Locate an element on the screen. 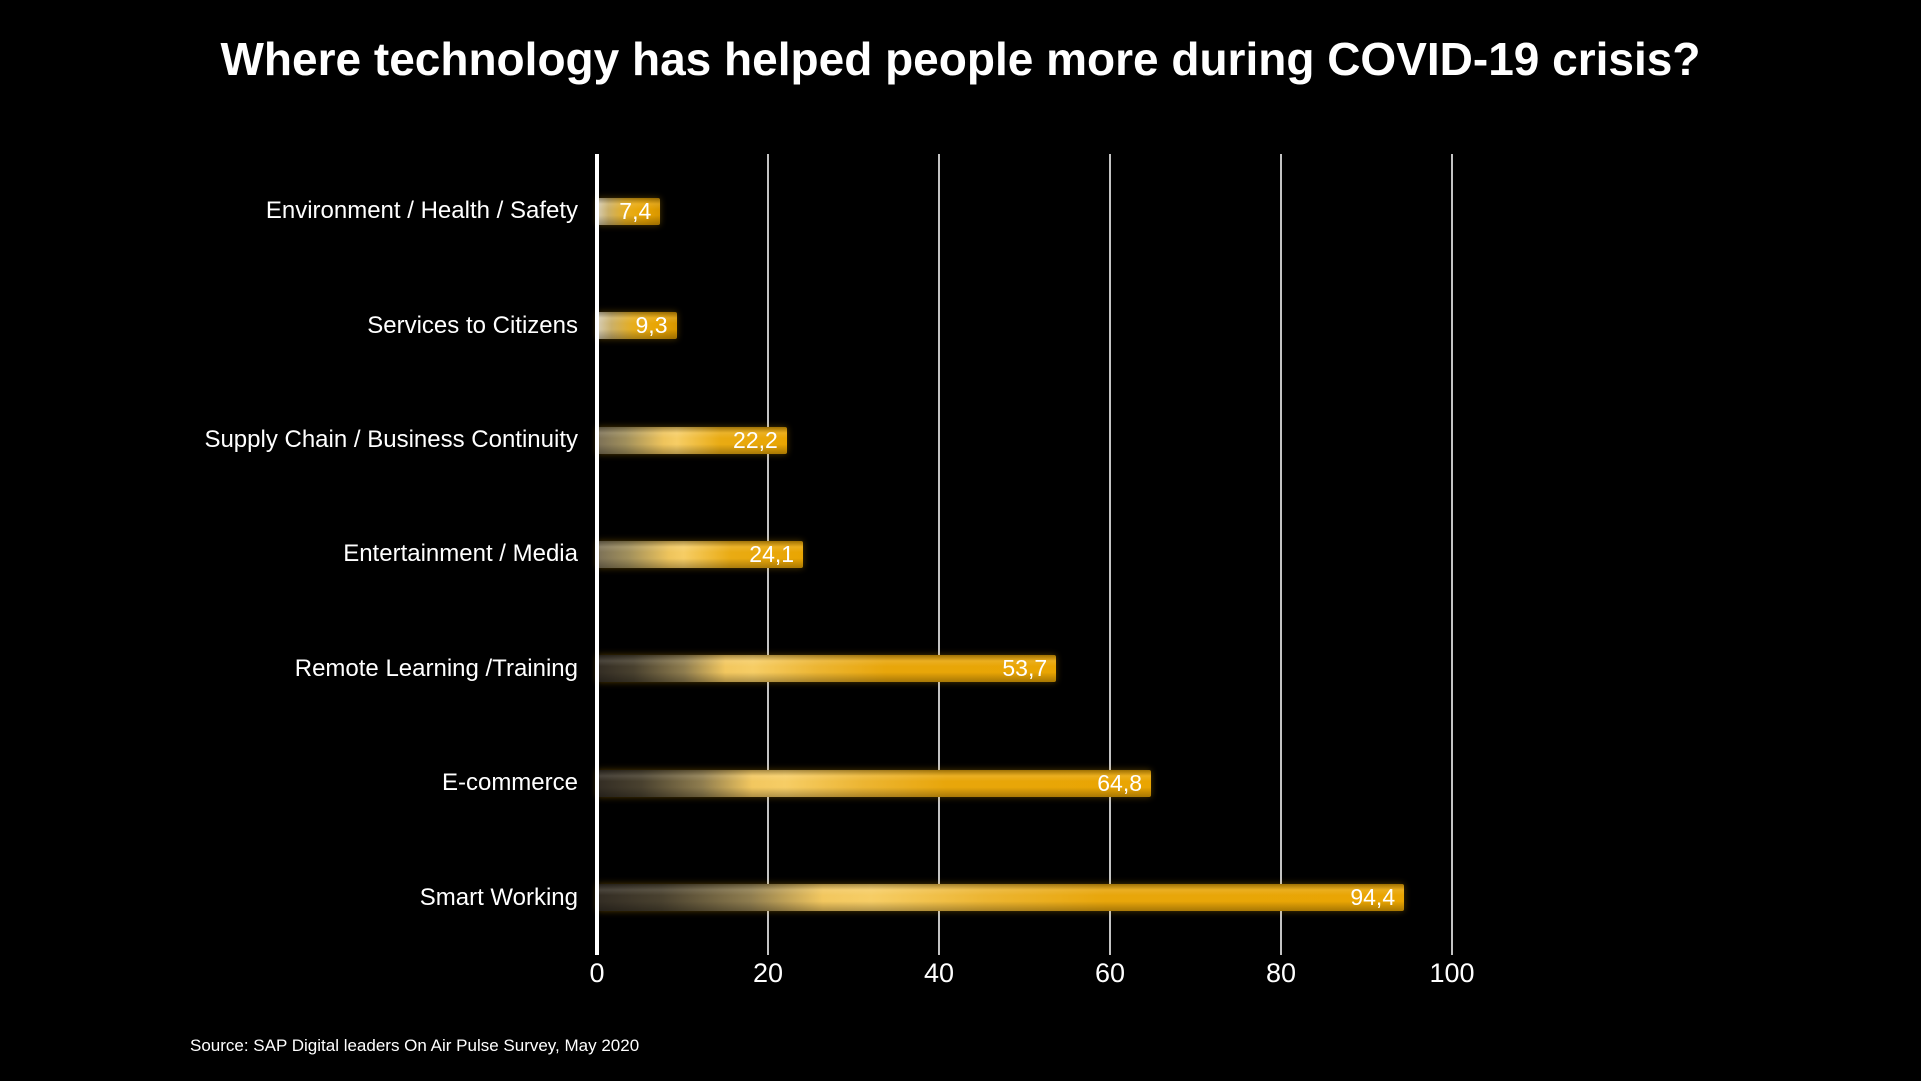 Image resolution: width=1921 pixels, height=1081 pixels. bar: 7,4 is located at coordinates (629, 211).